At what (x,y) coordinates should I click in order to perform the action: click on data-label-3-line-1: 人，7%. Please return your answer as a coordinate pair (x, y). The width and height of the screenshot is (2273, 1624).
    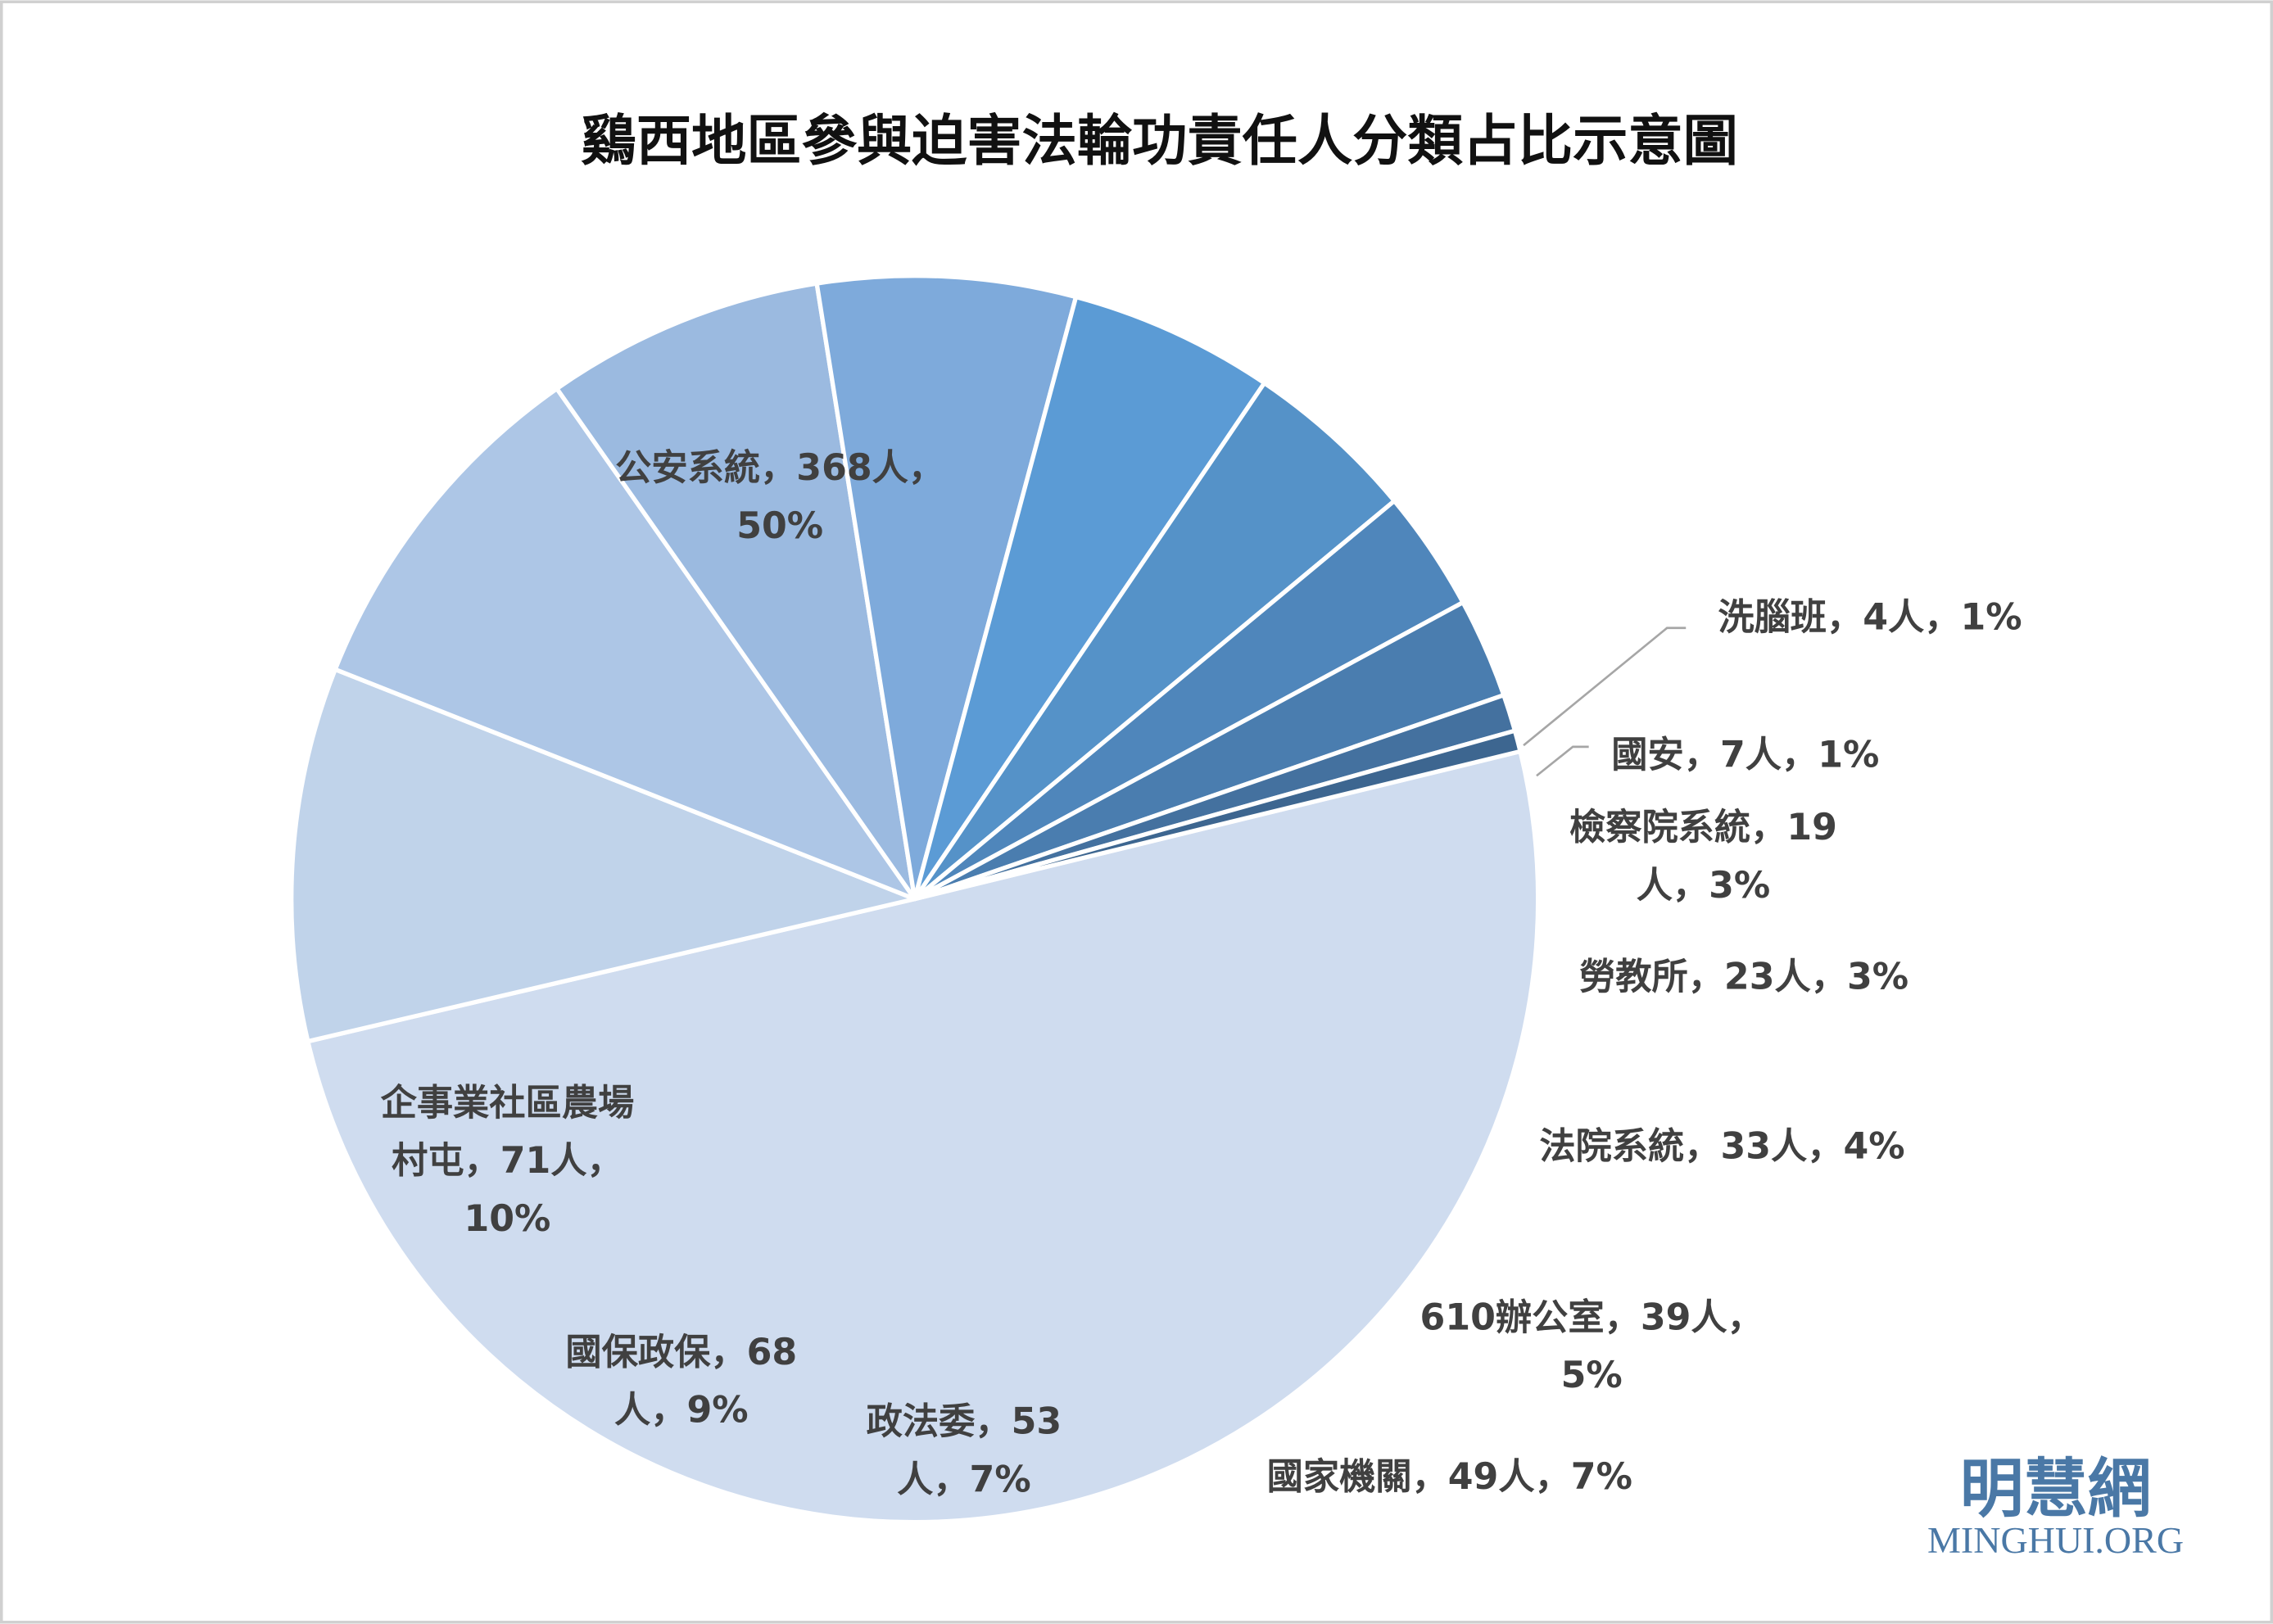
    Looking at the image, I should click on (964, 1480).